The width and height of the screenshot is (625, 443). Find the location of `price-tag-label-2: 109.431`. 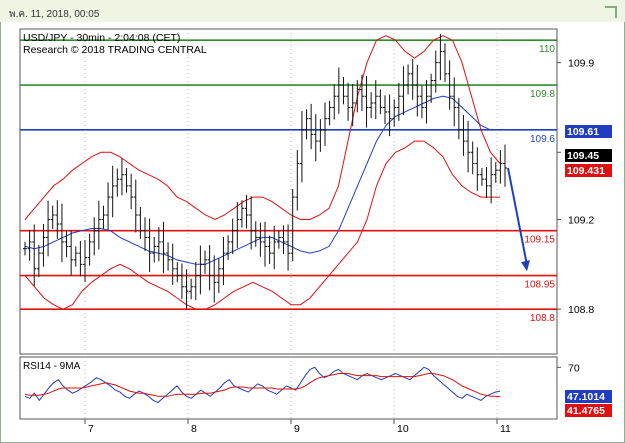

price-tag-label-2: 109.431 is located at coordinates (586, 171).